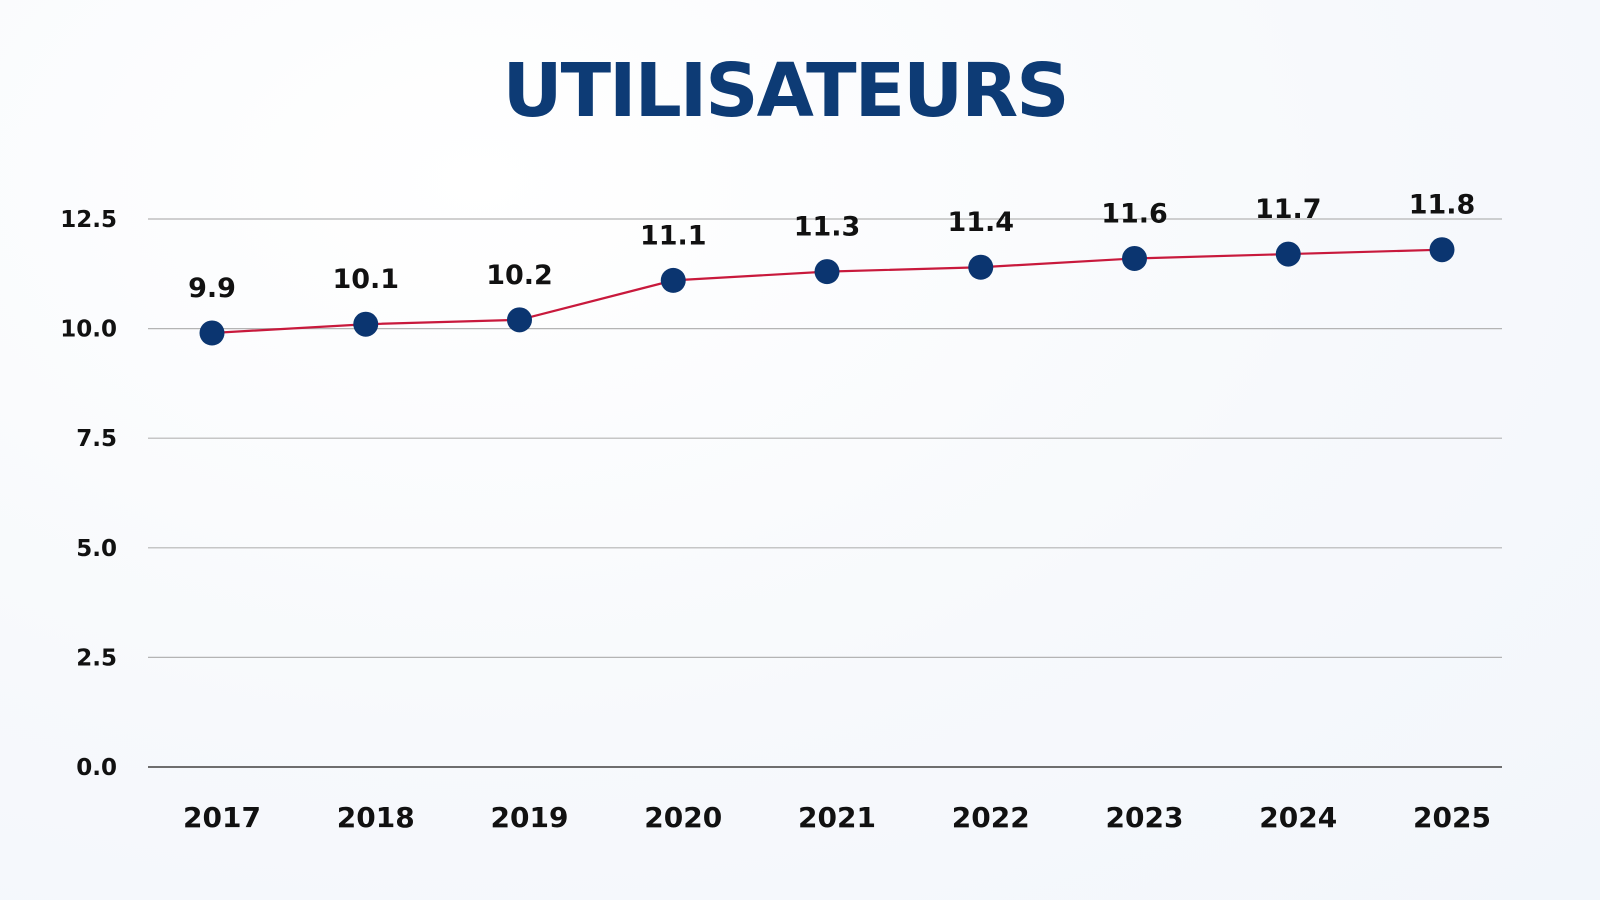 The width and height of the screenshot is (1600, 900). I want to click on data-label: 11.6, so click(1134, 213).